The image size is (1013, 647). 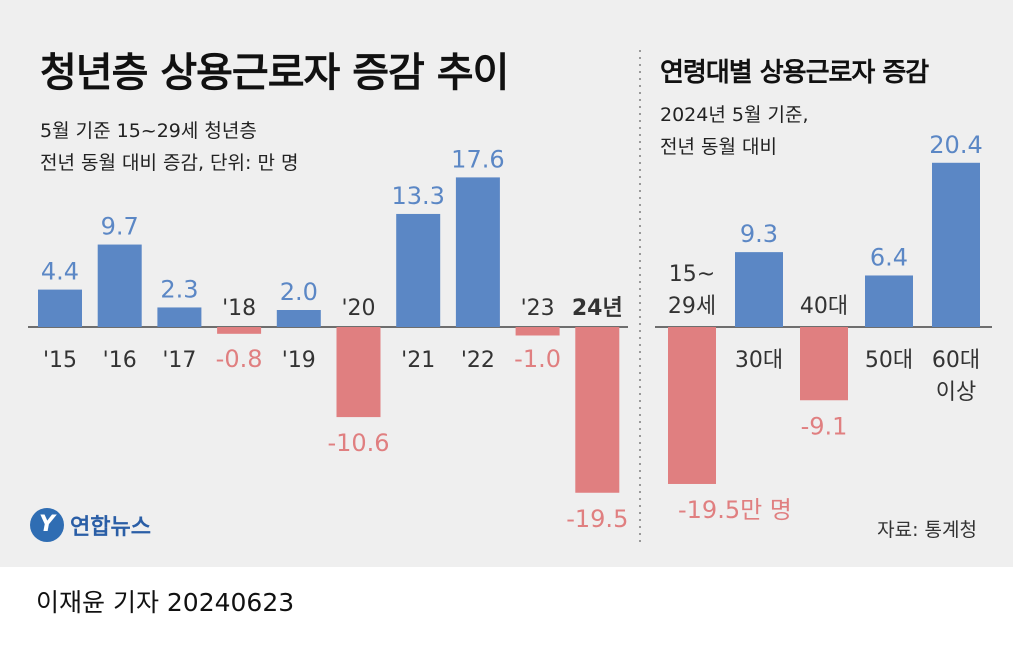 What do you see at coordinates (358, 443) in the screenshot?
I see `value-label-left-5: -10.6` at bounding box center [358, 443].